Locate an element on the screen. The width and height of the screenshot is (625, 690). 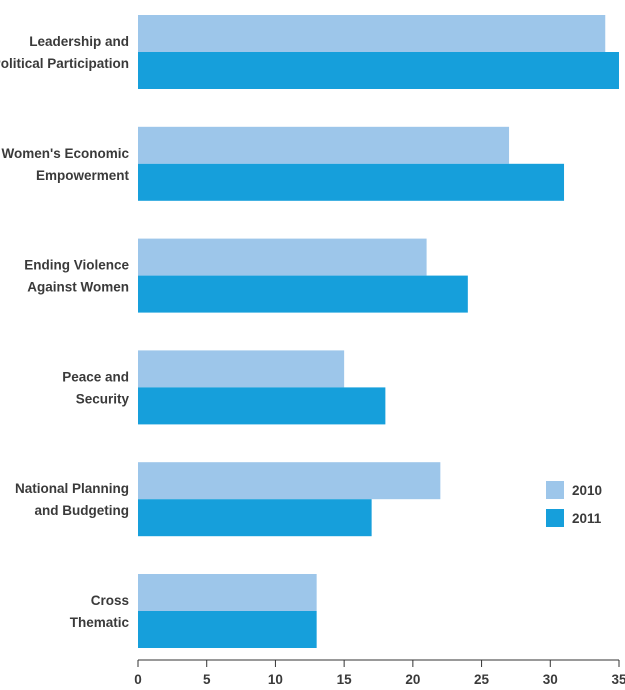
category-label-line: Security is located at coordinates (103, 398).